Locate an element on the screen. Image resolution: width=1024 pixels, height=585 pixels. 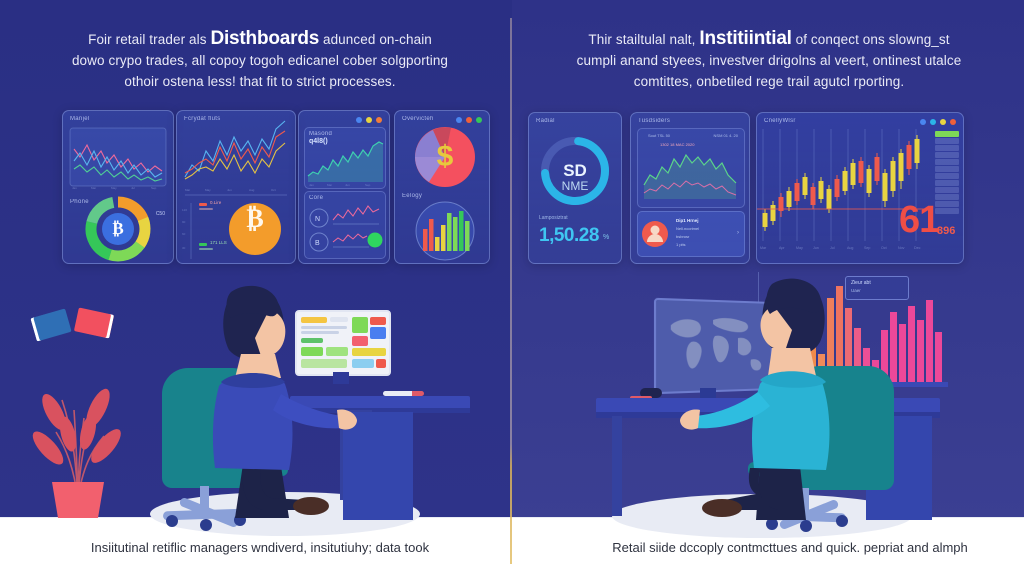
gauge-stat-suffix: % is located at coordinates (606, 237).